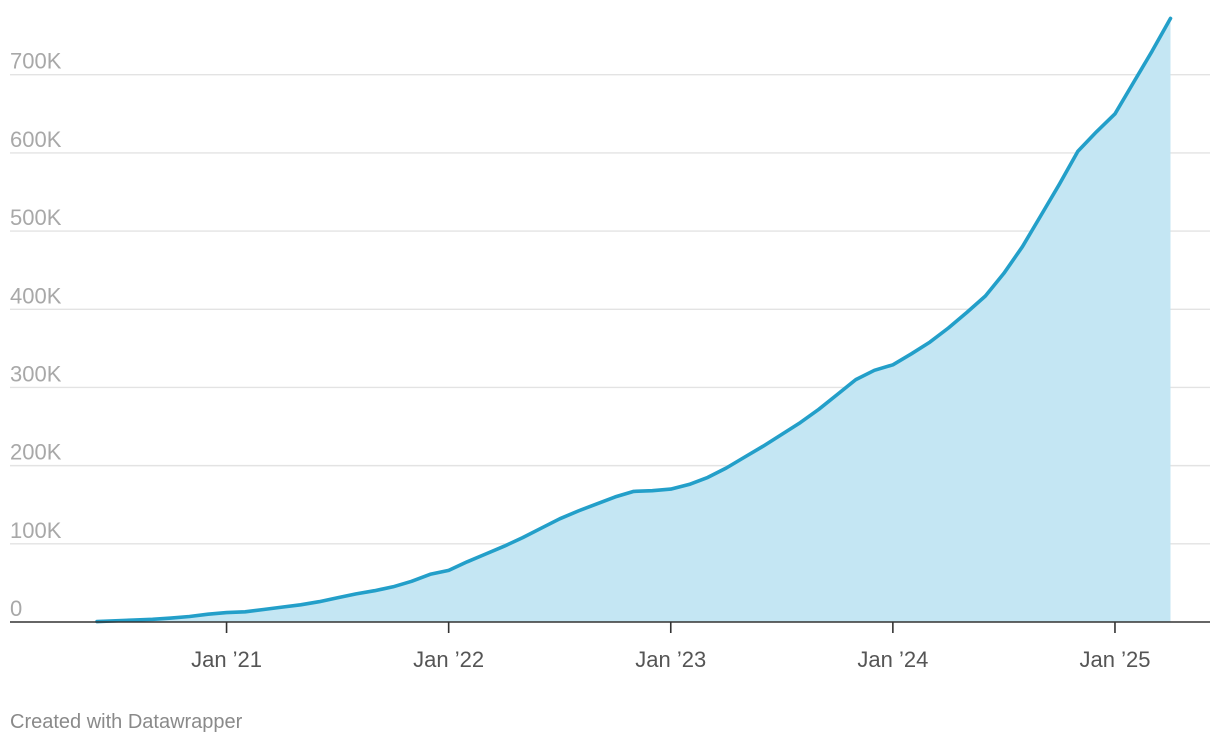 The width and height of the screenshot is (1220, 748). What do you see at coordinates (36, 217) in the screenshot?
I see `y-tick-label: 500K` at bounding box center [36, 217].